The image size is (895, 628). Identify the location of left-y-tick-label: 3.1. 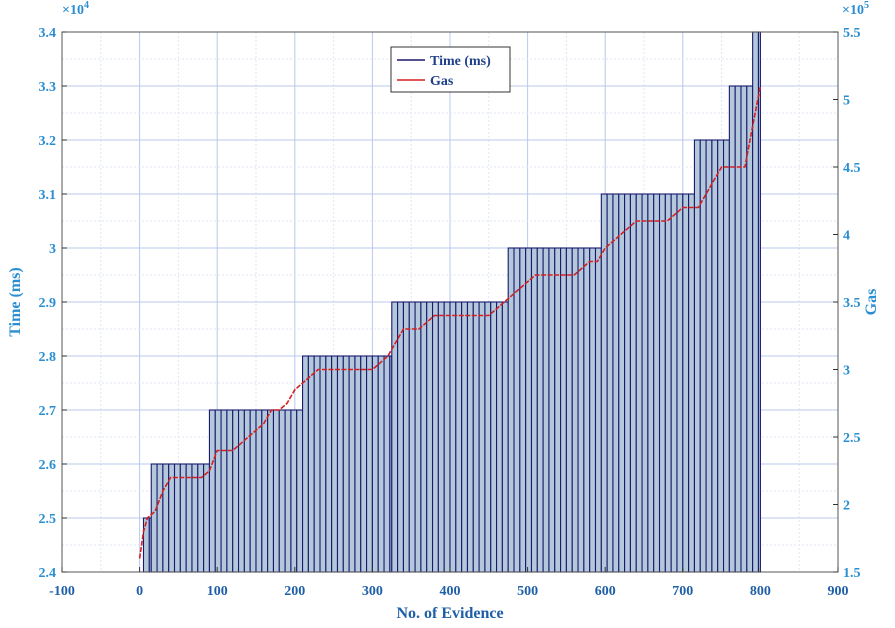
(48, 195).